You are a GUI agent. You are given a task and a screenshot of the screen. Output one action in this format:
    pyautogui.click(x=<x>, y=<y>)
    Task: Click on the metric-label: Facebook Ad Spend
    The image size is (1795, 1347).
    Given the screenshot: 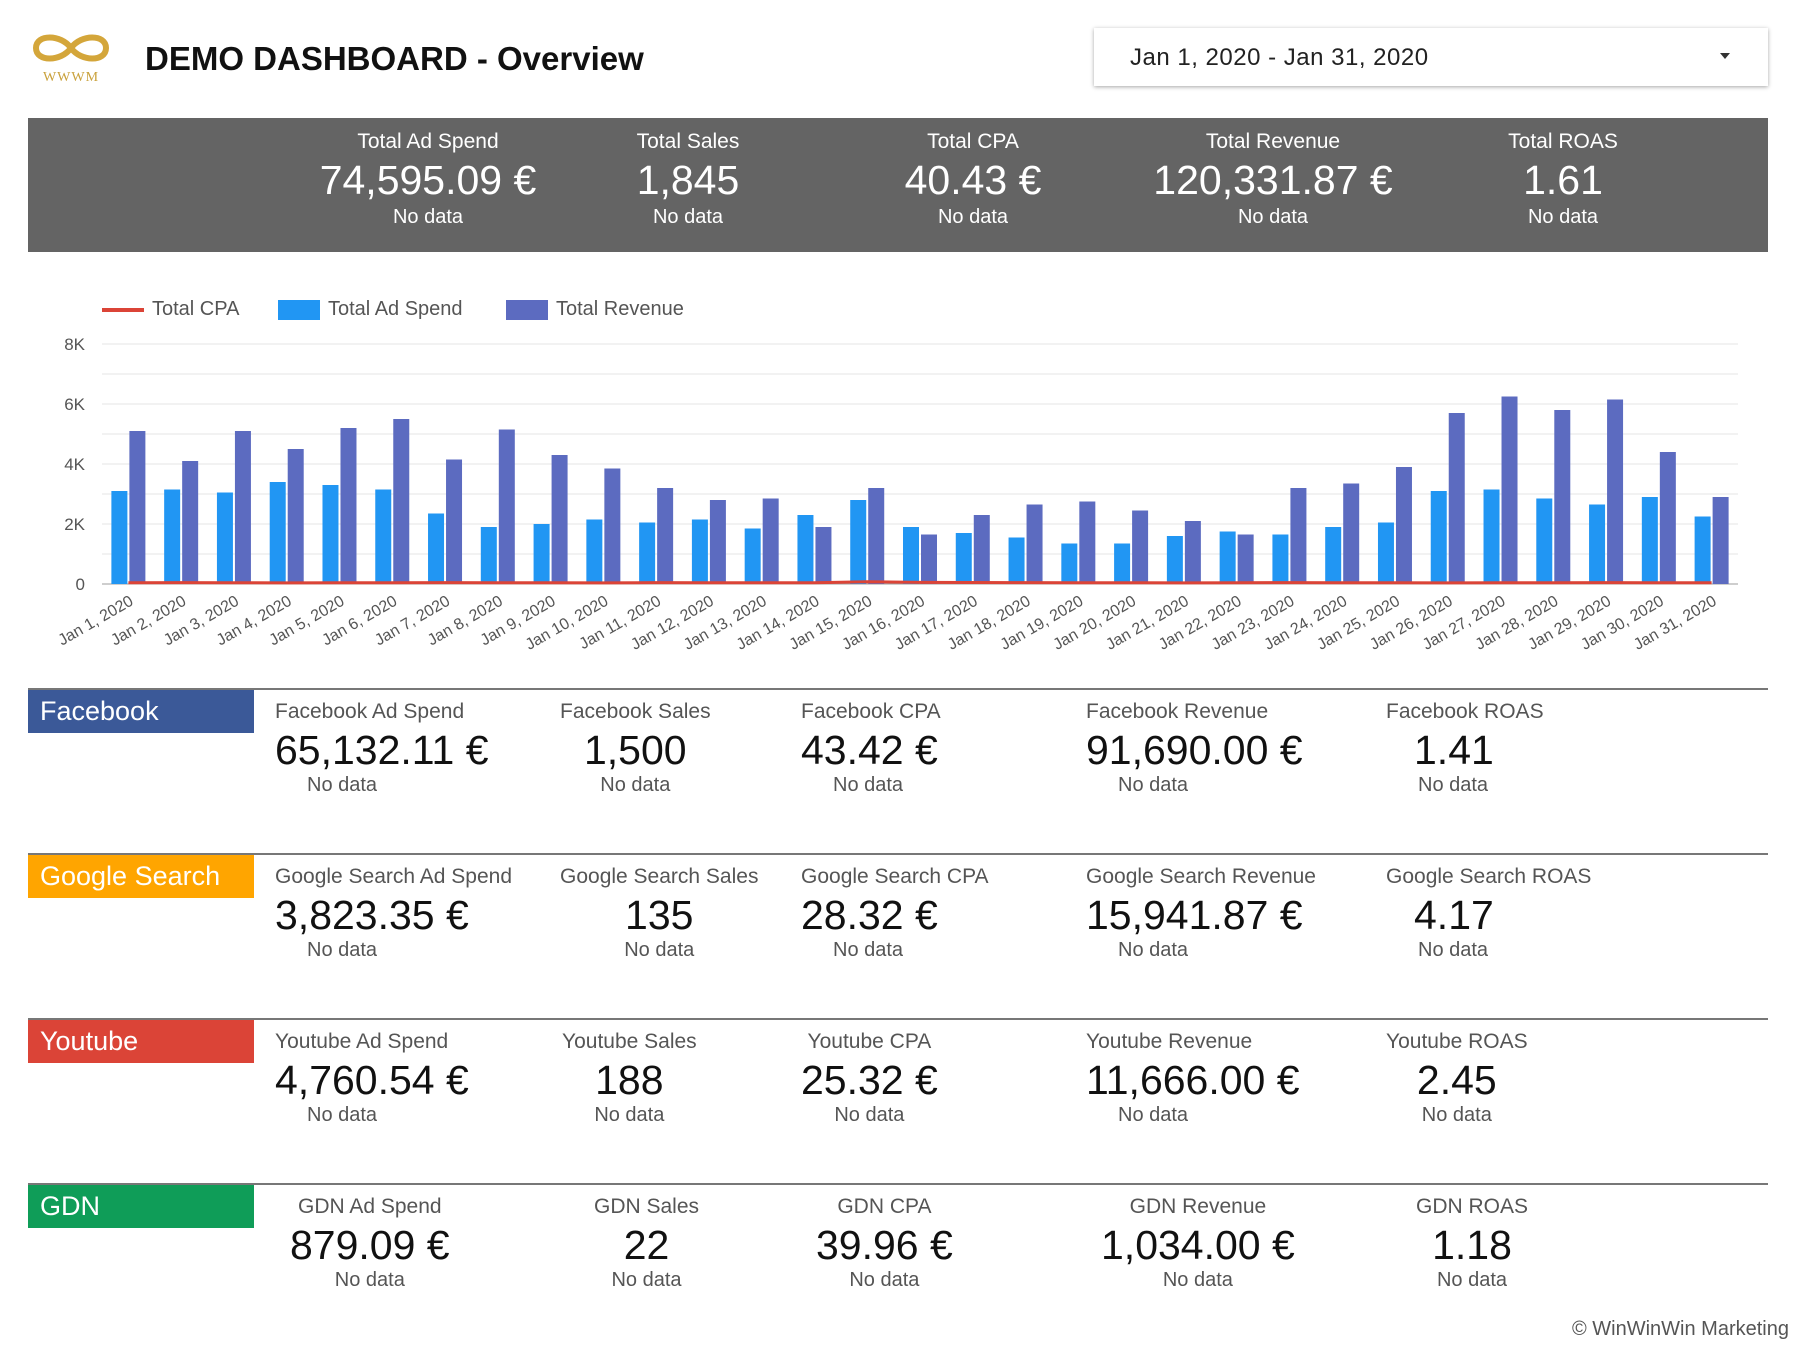 What is the action you would take?
    pyautogui.click(x=370, y=711)
    